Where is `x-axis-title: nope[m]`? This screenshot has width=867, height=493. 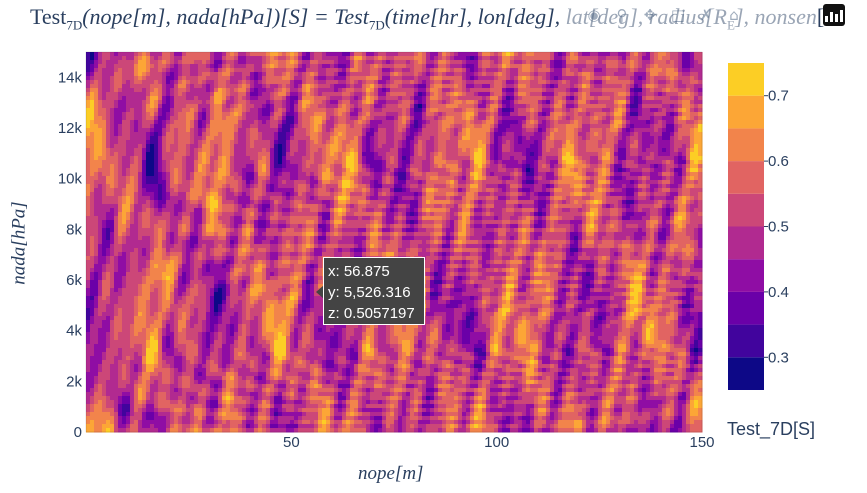 x-axis-title: nope[m] is located at coordinates (390, 474).